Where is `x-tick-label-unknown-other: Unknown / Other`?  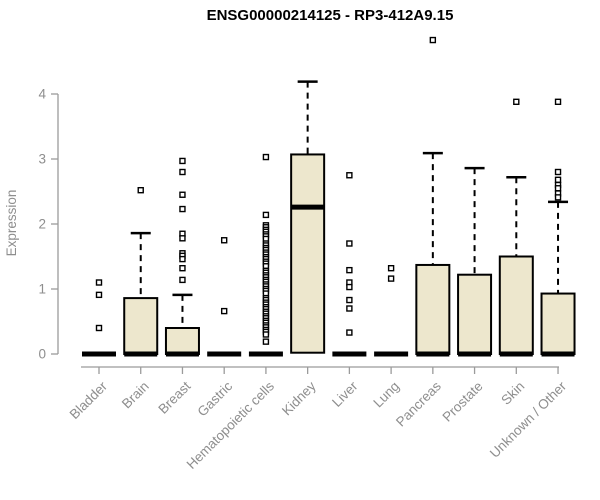
x-tick-label-unknown-other: Unknown / Other is located at coordinates (528, 419).